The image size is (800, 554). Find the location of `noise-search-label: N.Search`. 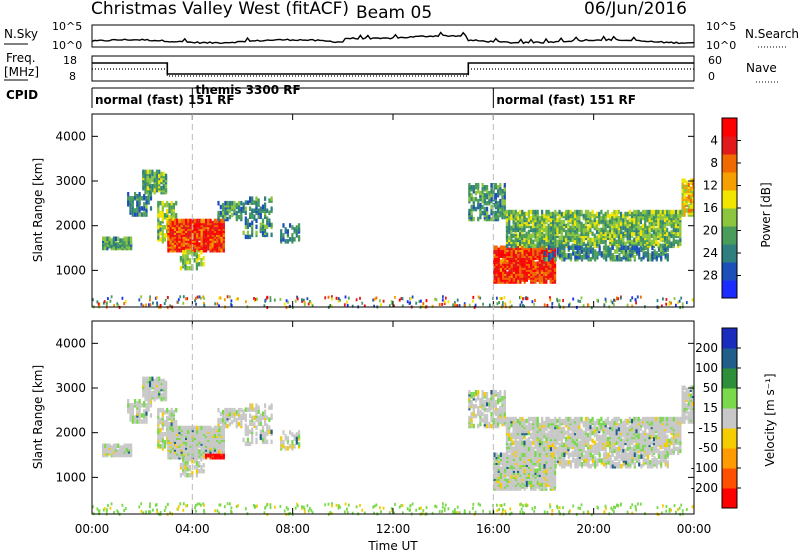

noise-search-label: N.Search is located at coordinates (772, 34).